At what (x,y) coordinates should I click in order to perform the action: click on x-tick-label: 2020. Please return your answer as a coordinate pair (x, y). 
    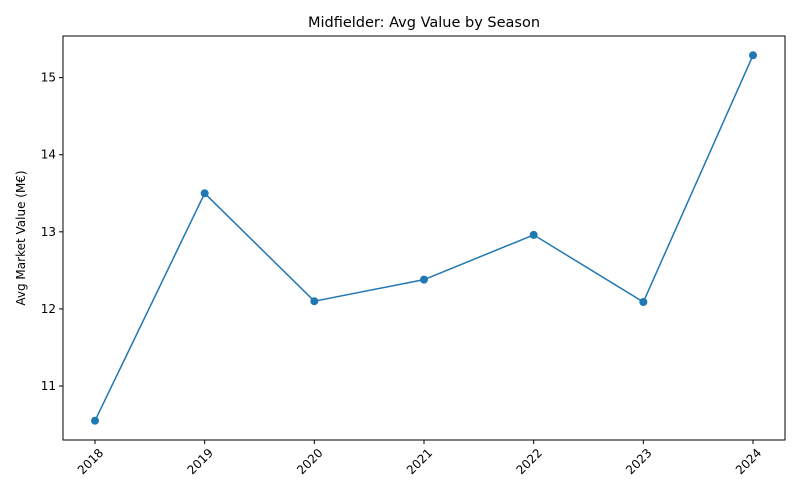
    Looking at the image, I should click on (309, 461).